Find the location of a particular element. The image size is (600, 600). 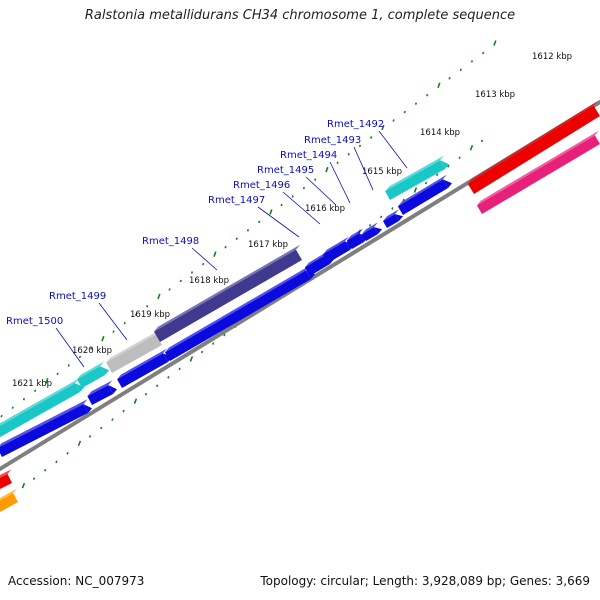

scale-label: 1613 kbp is located at coordinates (495, 95).